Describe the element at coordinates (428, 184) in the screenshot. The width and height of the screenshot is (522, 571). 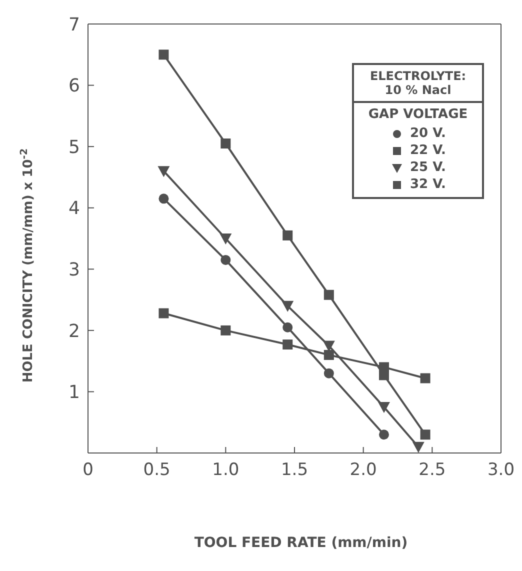
I see `legend-label: 32 V.` at that location.